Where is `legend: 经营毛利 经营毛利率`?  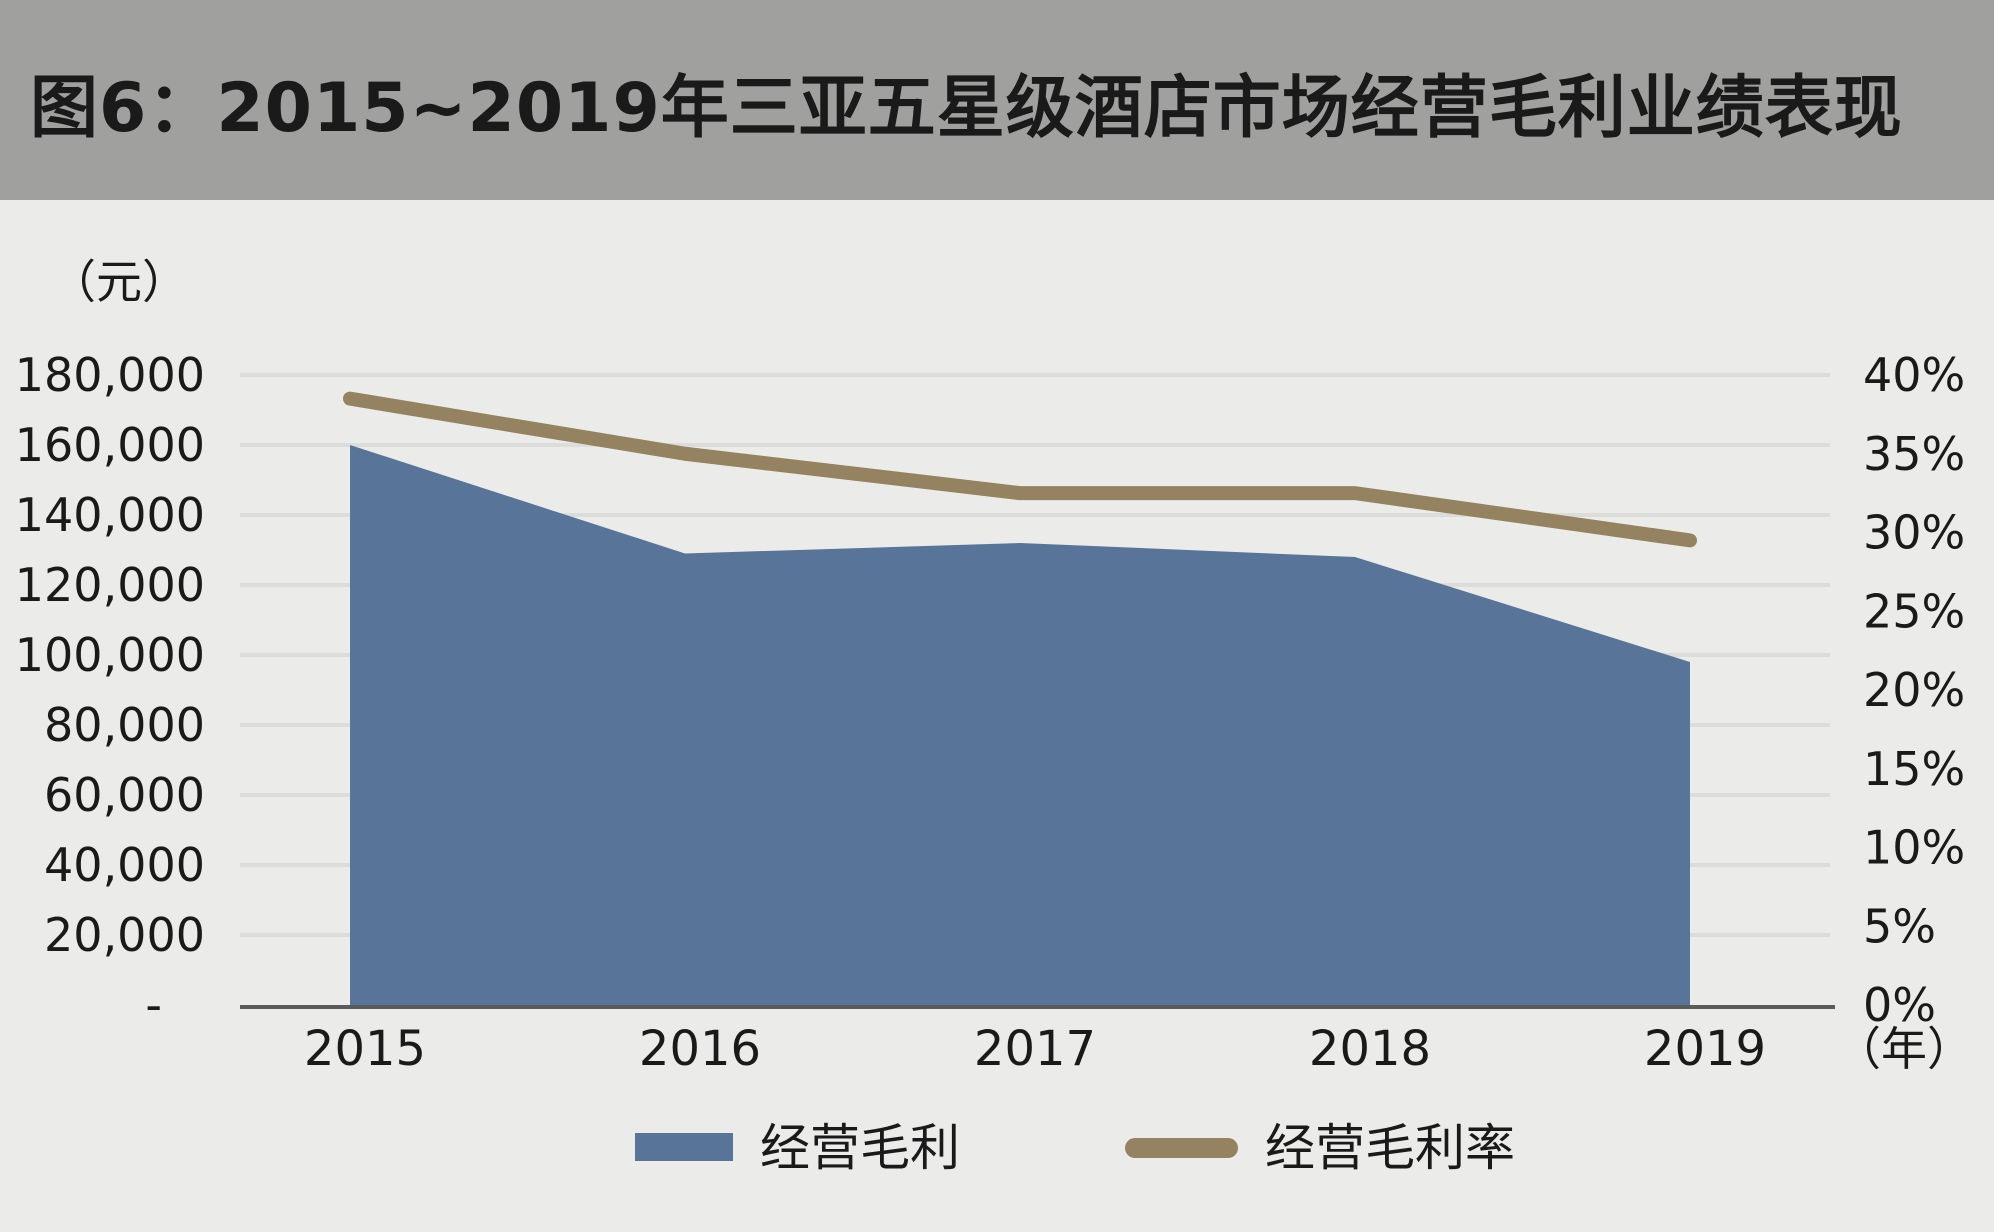 legend: 经营毛利 经营毛利率 is located at coordinates (1075, 1148).